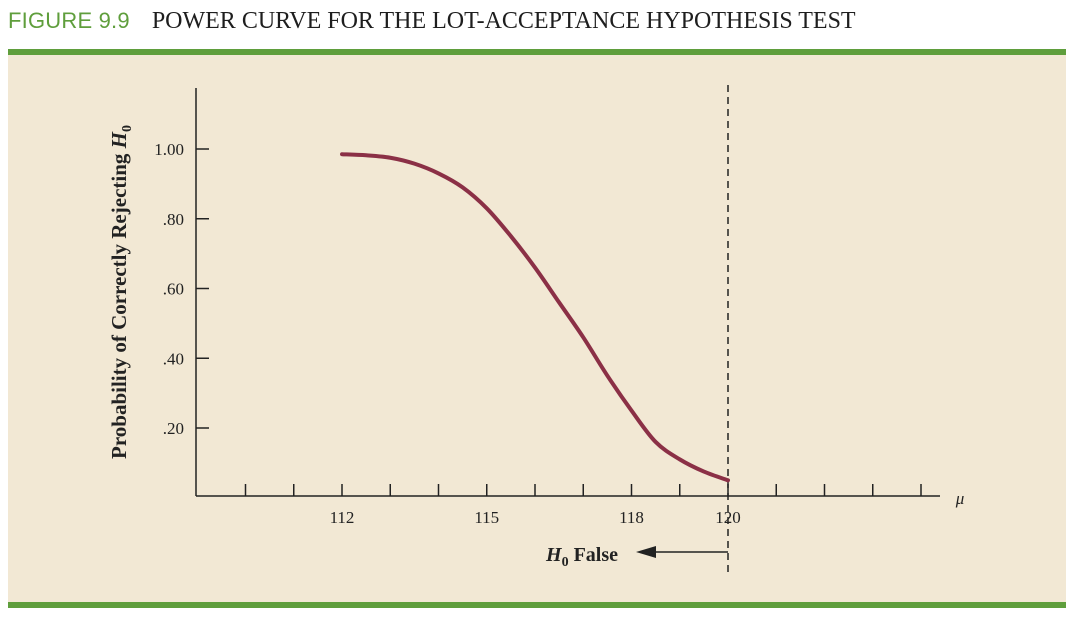 Image resolution: width=1076 pixels, height=622 pixels. Describe the element at coordinates (728, 517) in the screenshot. I see `x-tick-label: 120` at that location.